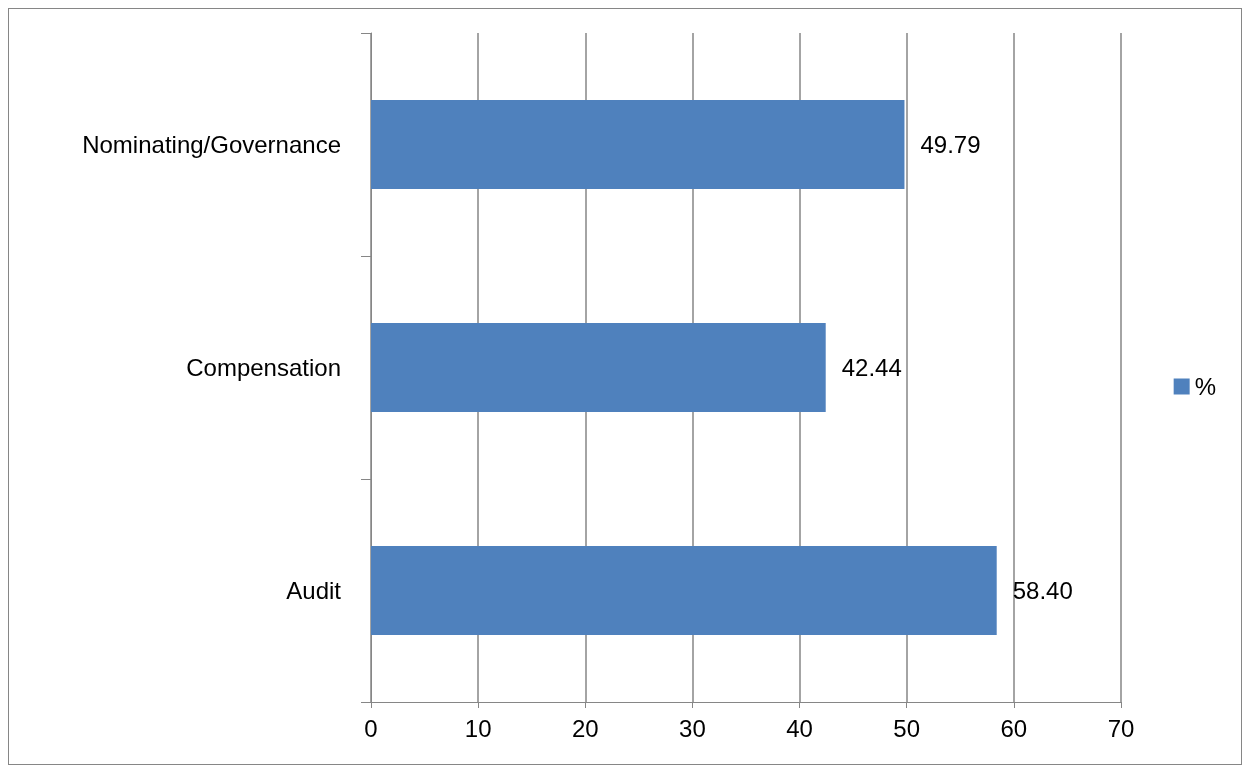 Image resolution: width=1250 pixels, height=773 pixels. I want to click on data-label: 42.44, so click(871, 367).